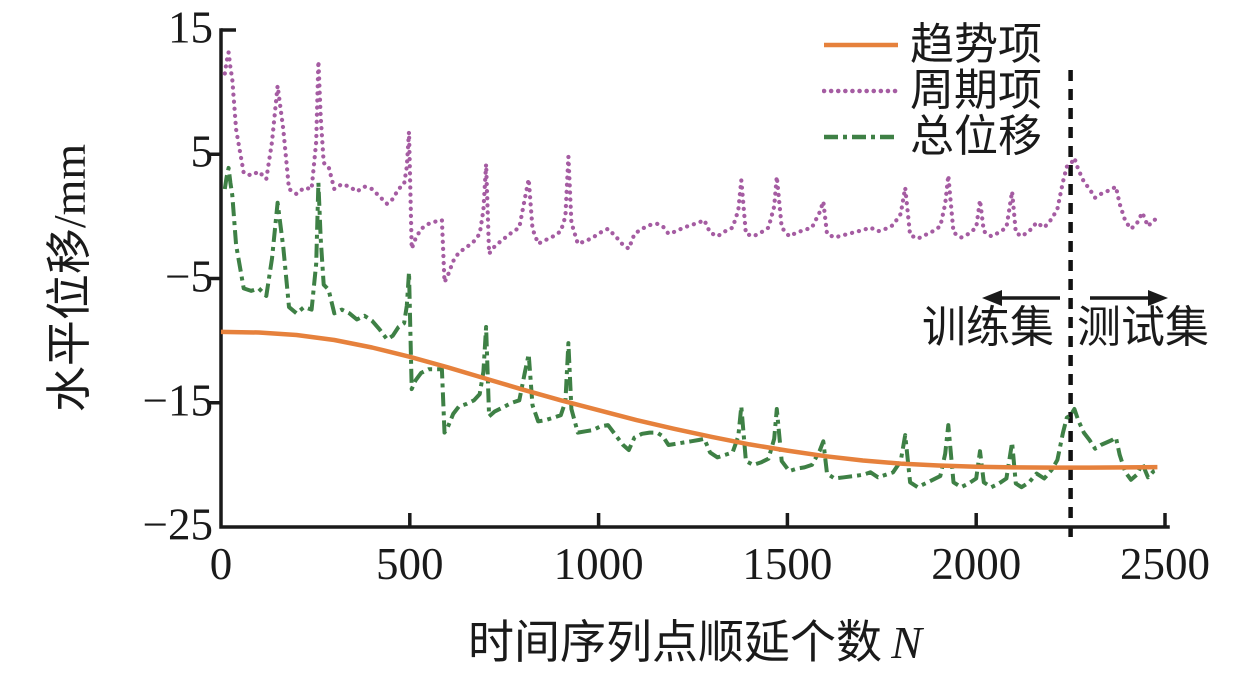 The image size is (1259, 676). I want to click on x-axis-title: 时间序列点顺延个数 N, so click(695, 639).